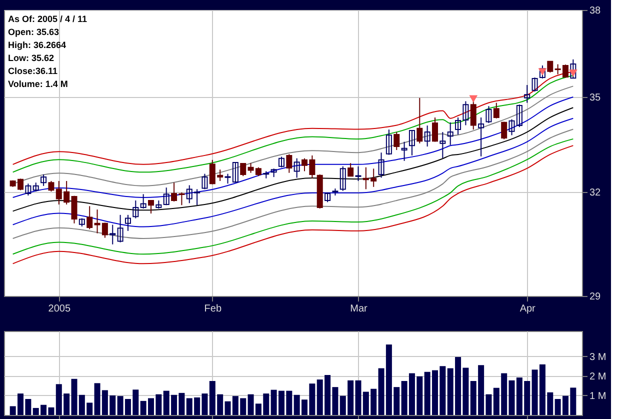 The width and height of the screenshot is (620, 419). Describe the element at coordinates (598, 396) in the screenshot. I see `y-tick-label: 1 M` at that location.